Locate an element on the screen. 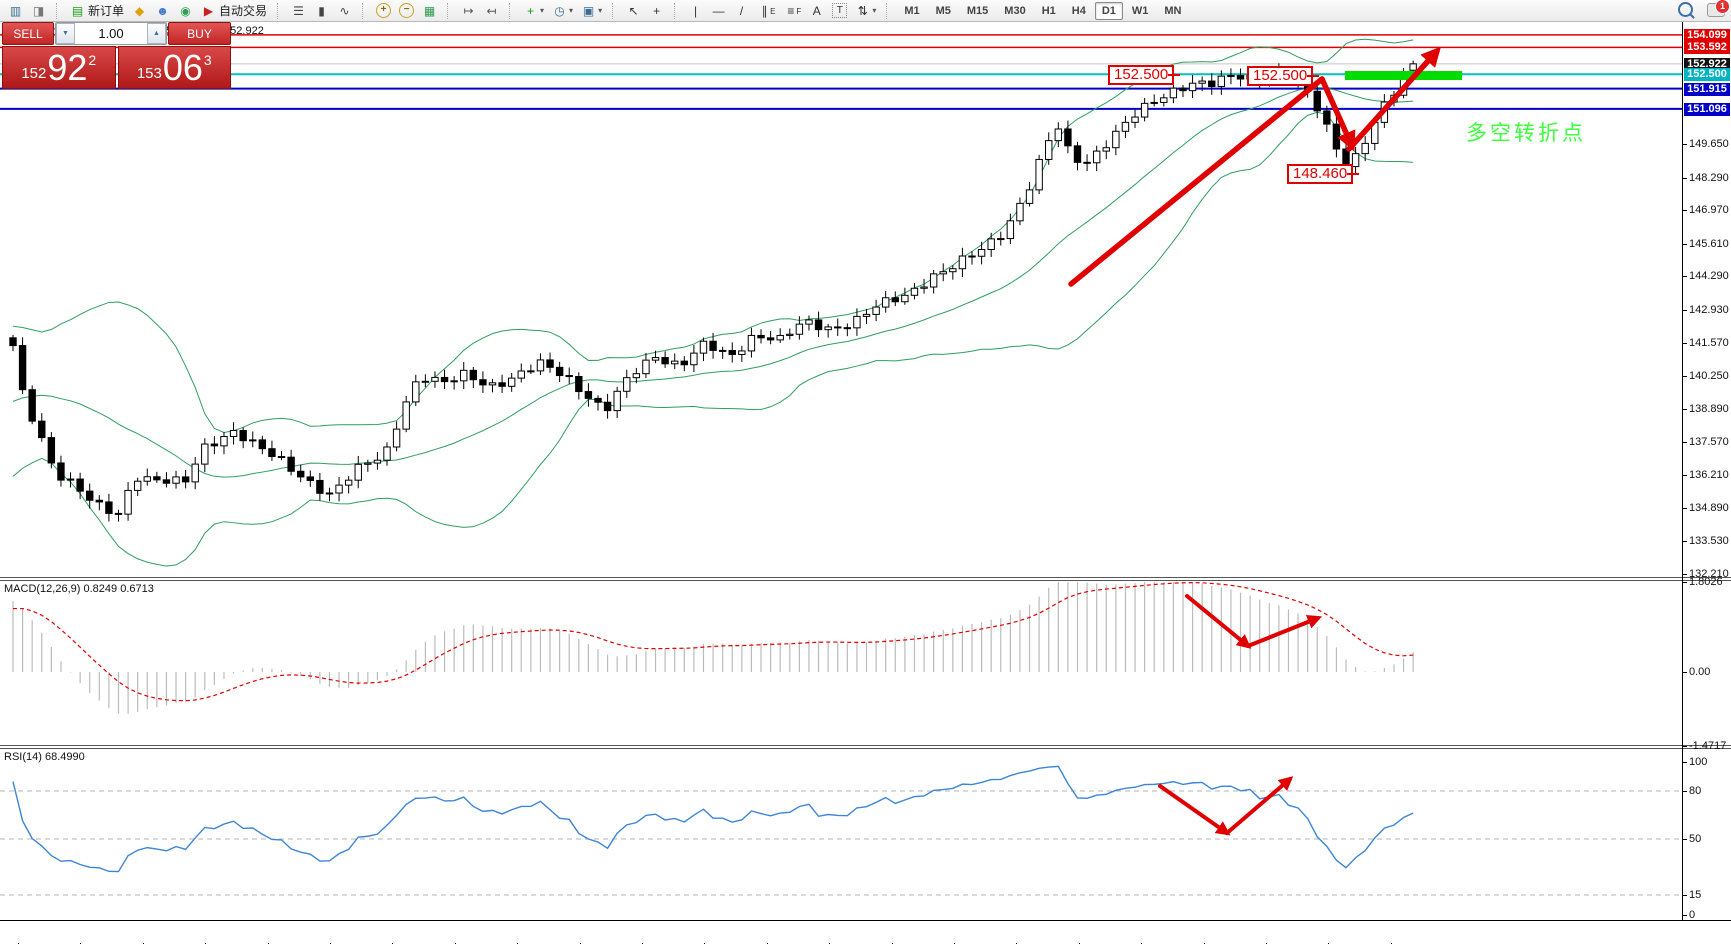 The height and width of the screenshot is (944, 1731). crosshair-button: + is located at coordinates (656, 11).